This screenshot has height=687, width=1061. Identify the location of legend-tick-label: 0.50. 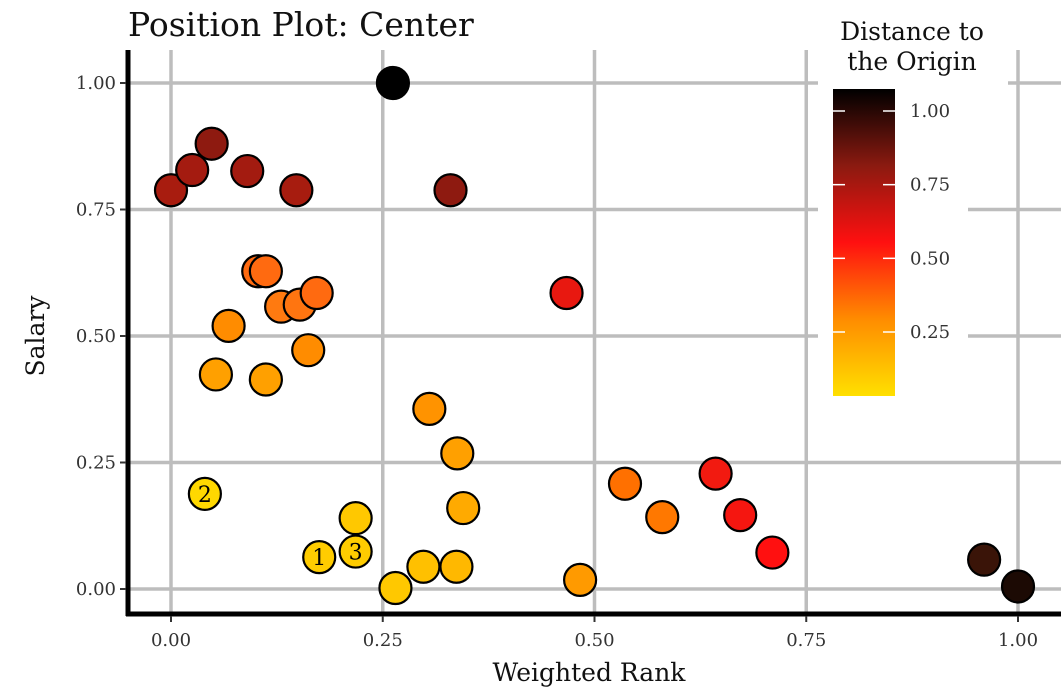
(930, 258).